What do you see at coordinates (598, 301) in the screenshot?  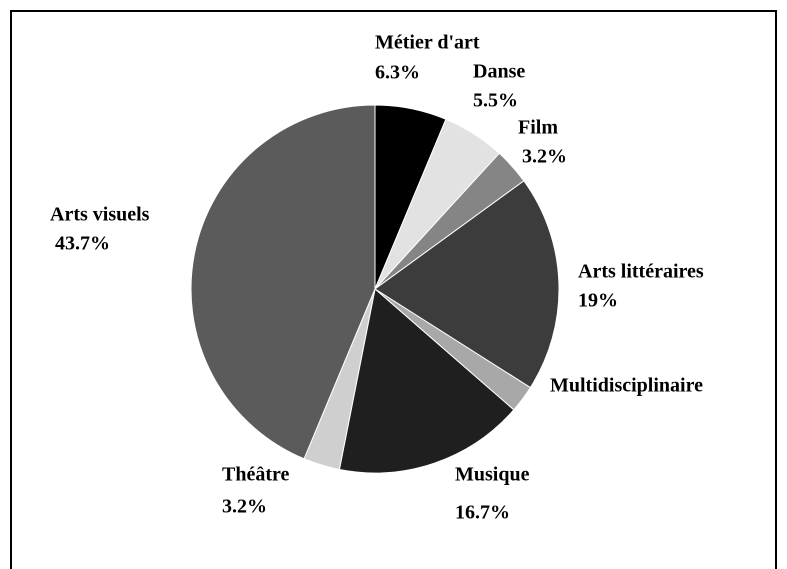 I see `slice-value: 19%` at bounding box center [598, 301].